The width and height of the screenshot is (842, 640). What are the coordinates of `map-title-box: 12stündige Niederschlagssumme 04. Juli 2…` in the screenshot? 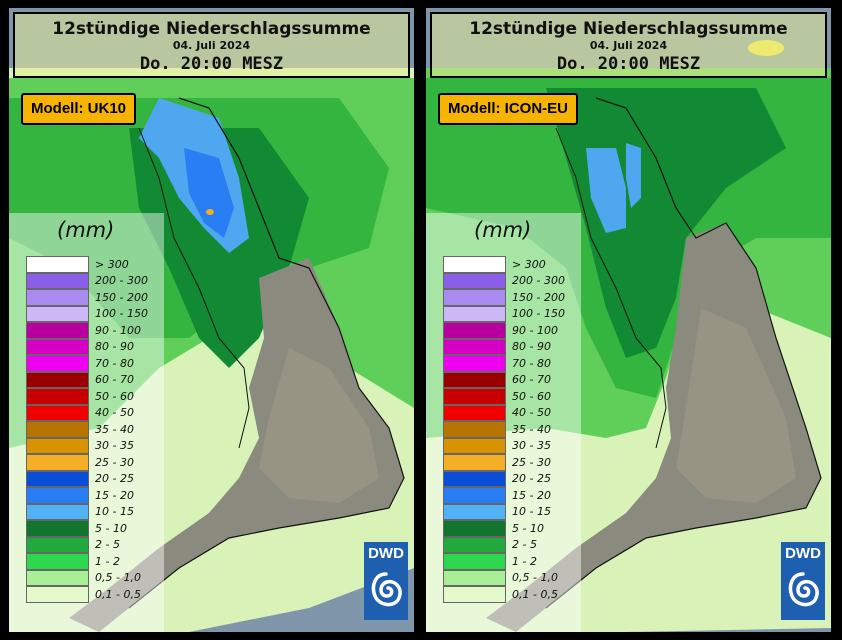 It's located at (211, 45).